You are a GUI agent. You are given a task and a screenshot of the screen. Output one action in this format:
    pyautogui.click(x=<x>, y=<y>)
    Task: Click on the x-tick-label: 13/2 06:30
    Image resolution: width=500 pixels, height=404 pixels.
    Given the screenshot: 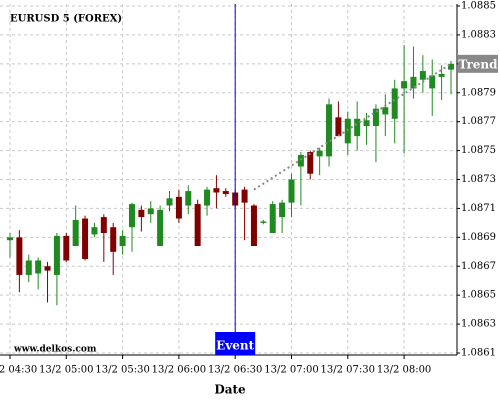 What is the action you would take?
    pyautogui.click(x=235, y=370)
    